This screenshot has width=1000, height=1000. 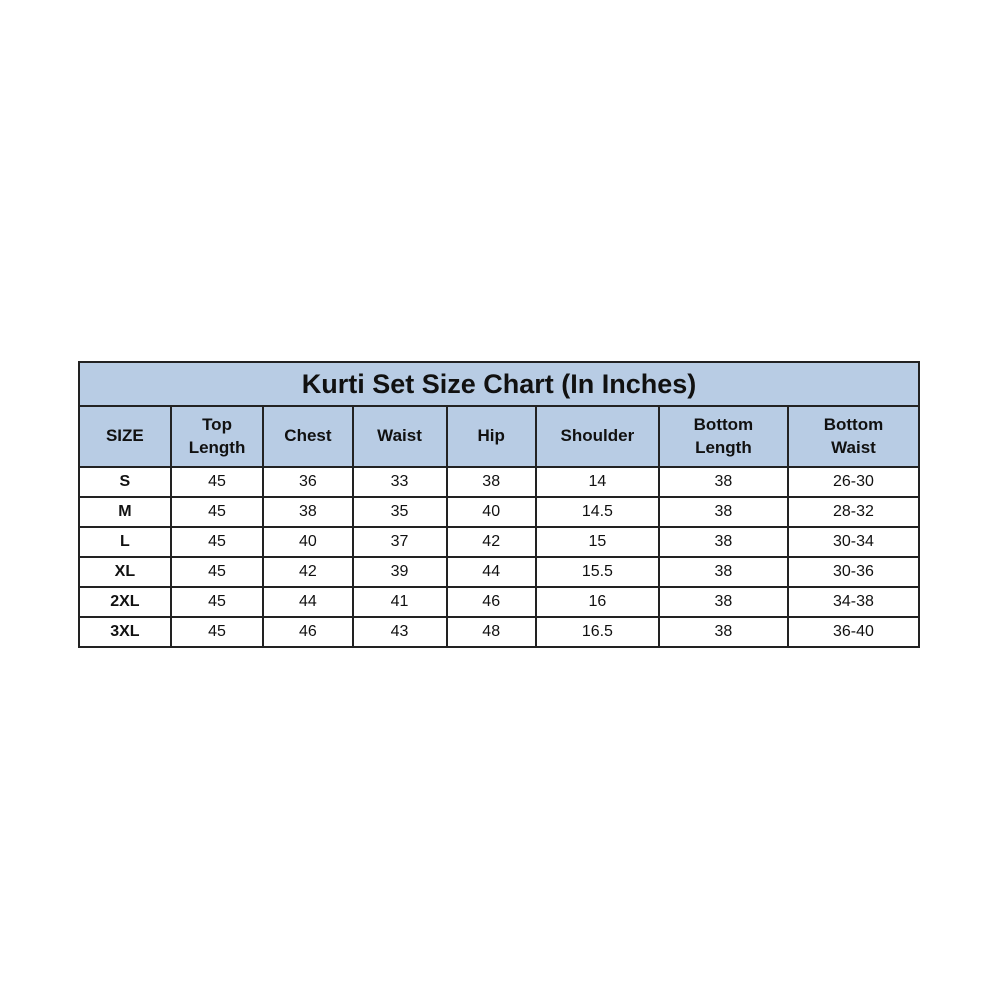 I want to click on table-cell: 15, so click(x=597, y=542).